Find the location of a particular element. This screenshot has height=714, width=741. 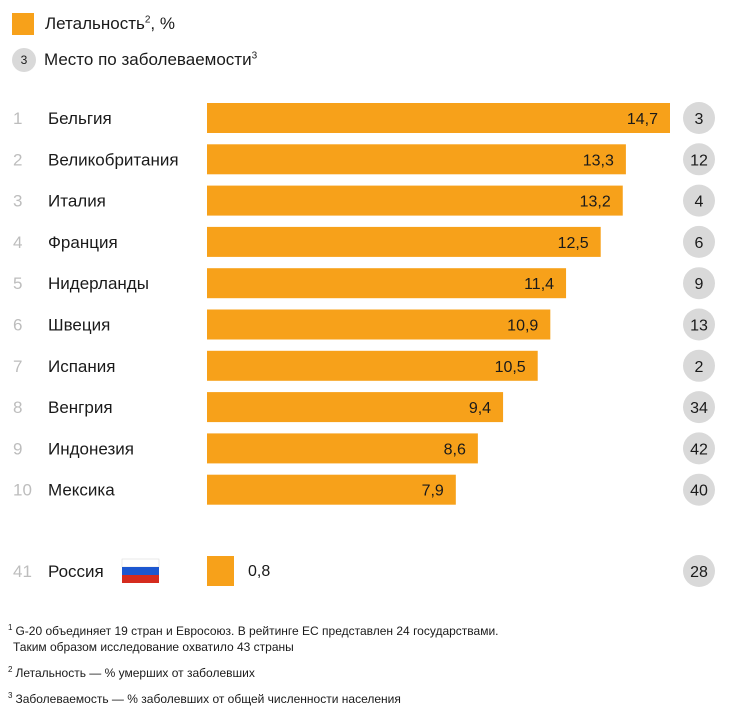

value-label: 10,9 is located at coordinates (522, 326).